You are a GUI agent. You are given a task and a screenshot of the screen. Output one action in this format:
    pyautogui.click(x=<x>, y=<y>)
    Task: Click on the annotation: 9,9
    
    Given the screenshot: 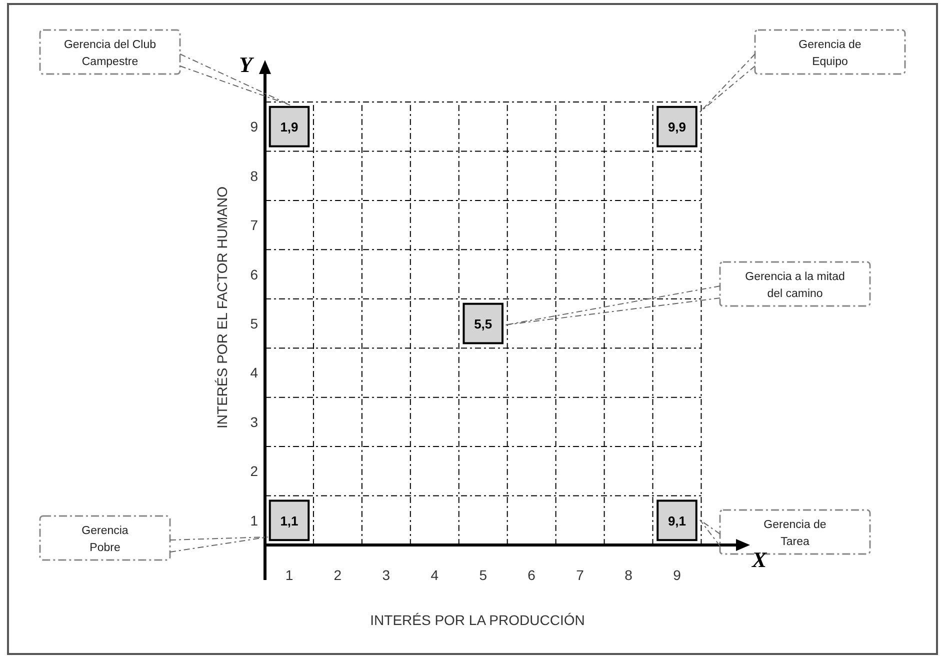 What is the action you would take?
    pyautogui.click(x=677, y=127)
    